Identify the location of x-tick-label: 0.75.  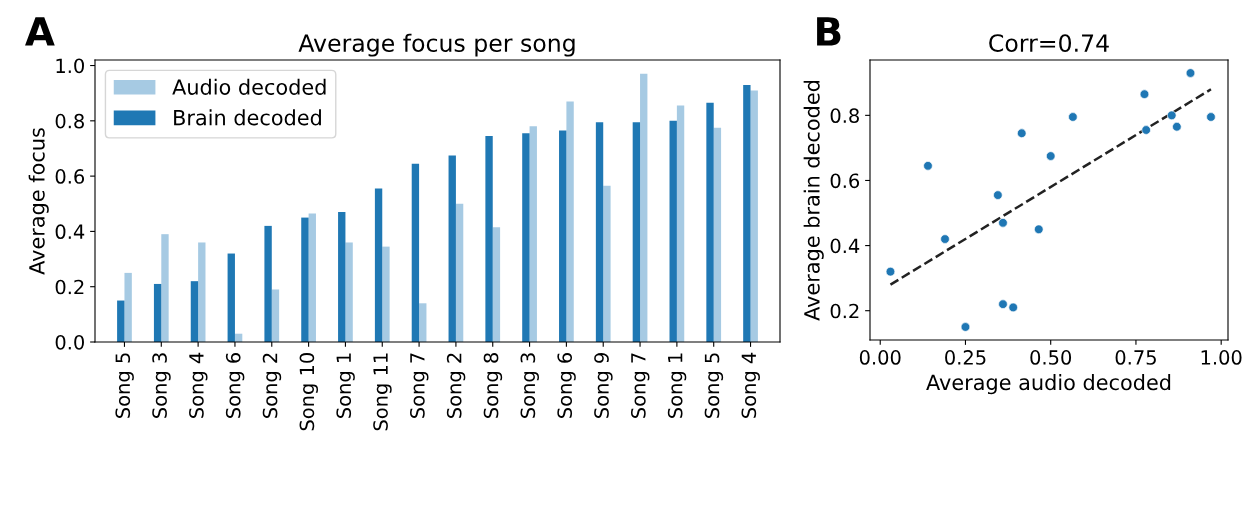
(1135, 357).